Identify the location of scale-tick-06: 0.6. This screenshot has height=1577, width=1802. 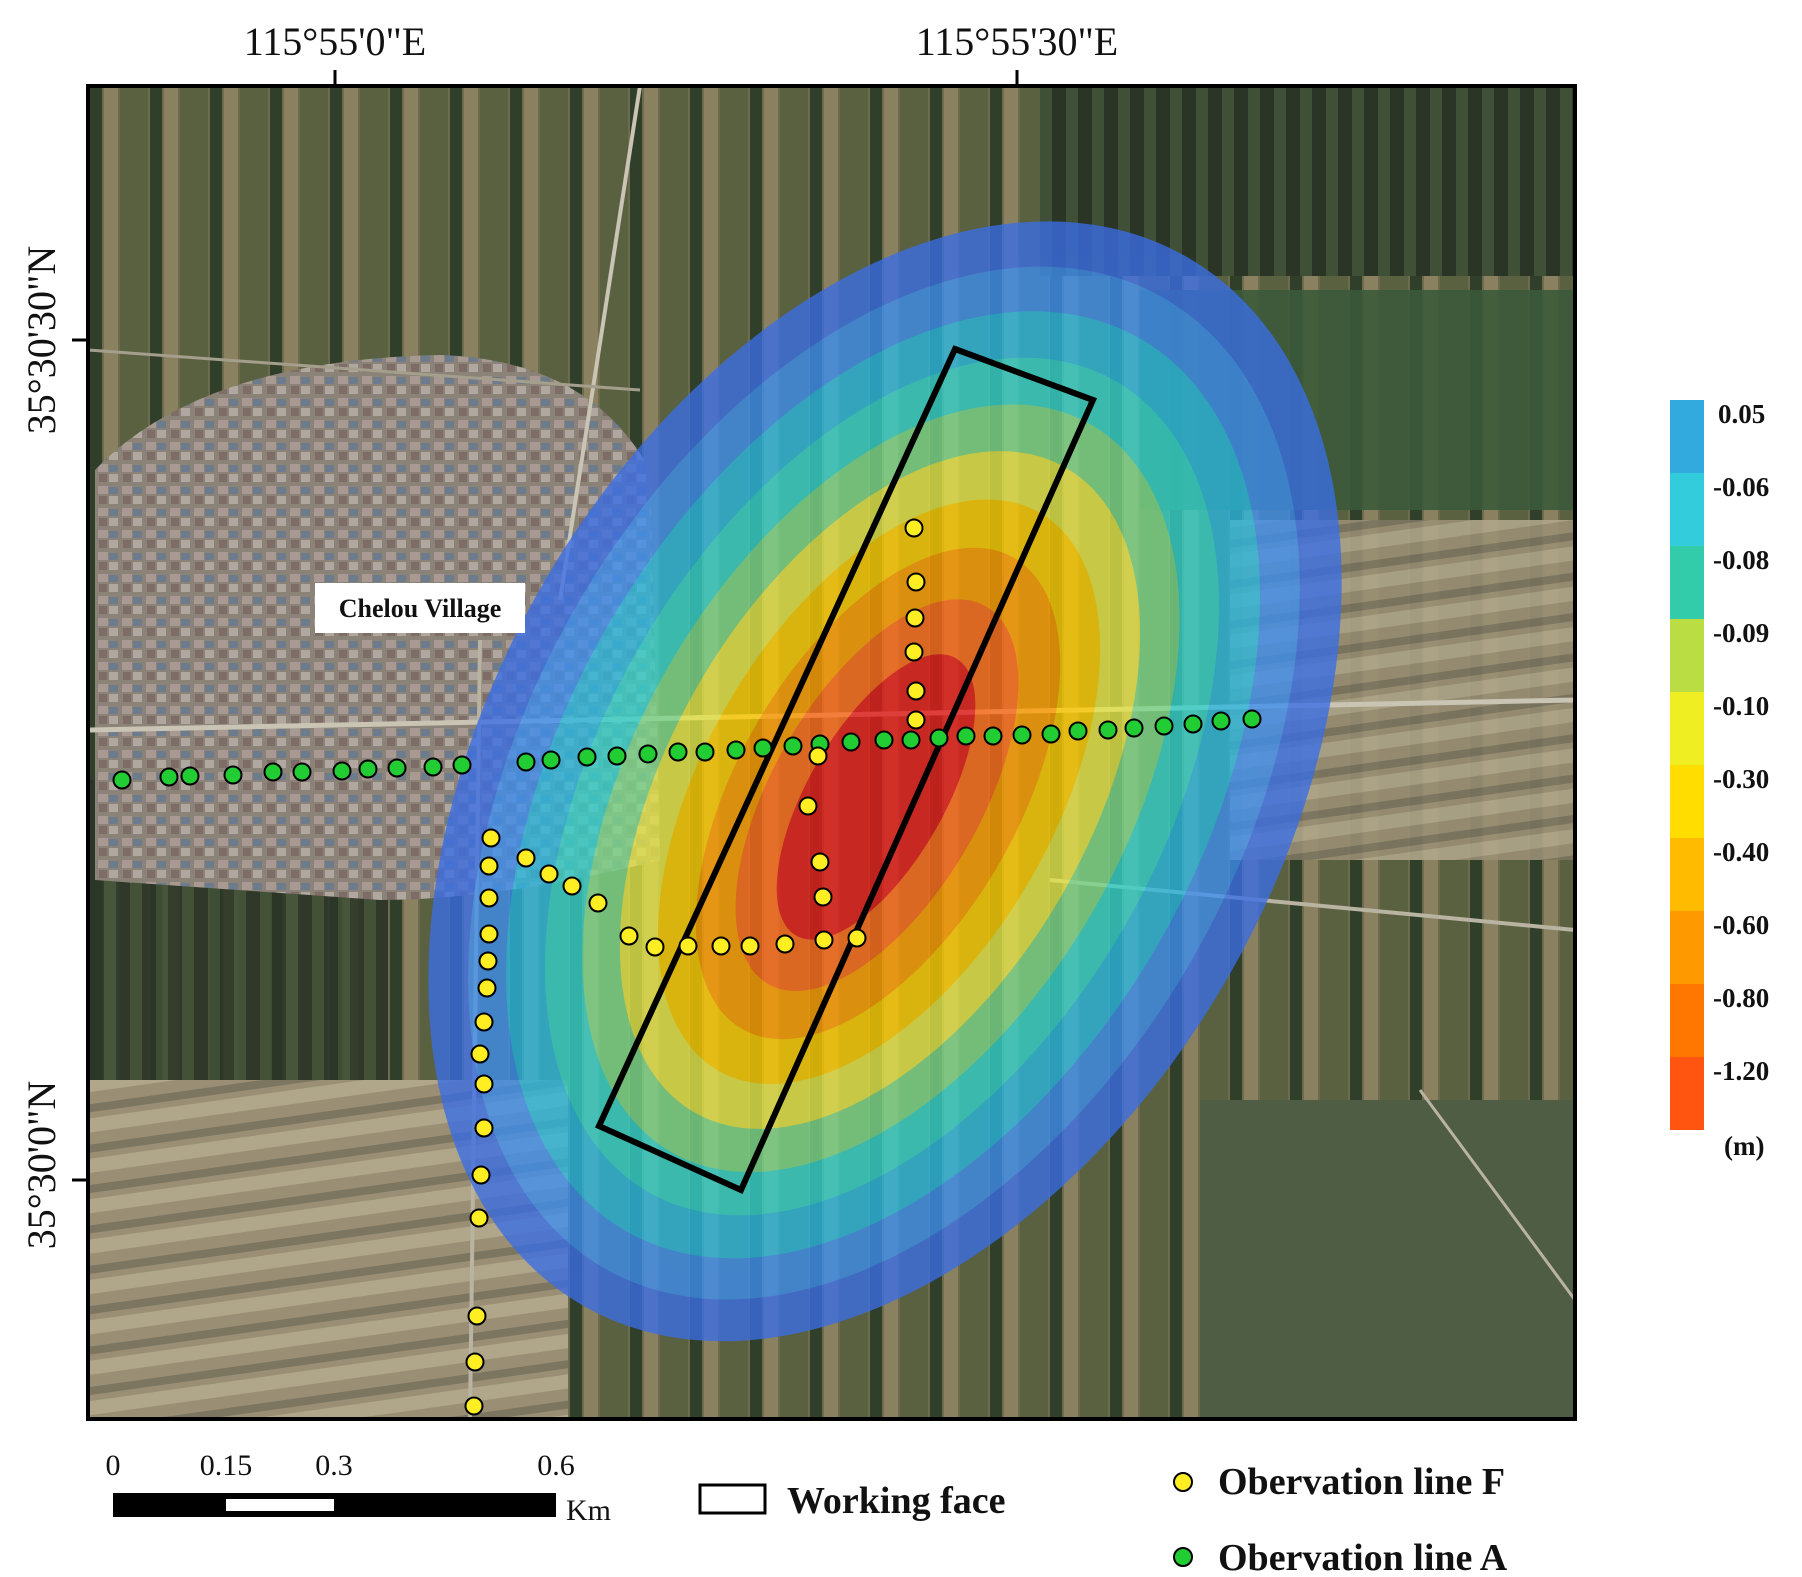
(556, 1465).